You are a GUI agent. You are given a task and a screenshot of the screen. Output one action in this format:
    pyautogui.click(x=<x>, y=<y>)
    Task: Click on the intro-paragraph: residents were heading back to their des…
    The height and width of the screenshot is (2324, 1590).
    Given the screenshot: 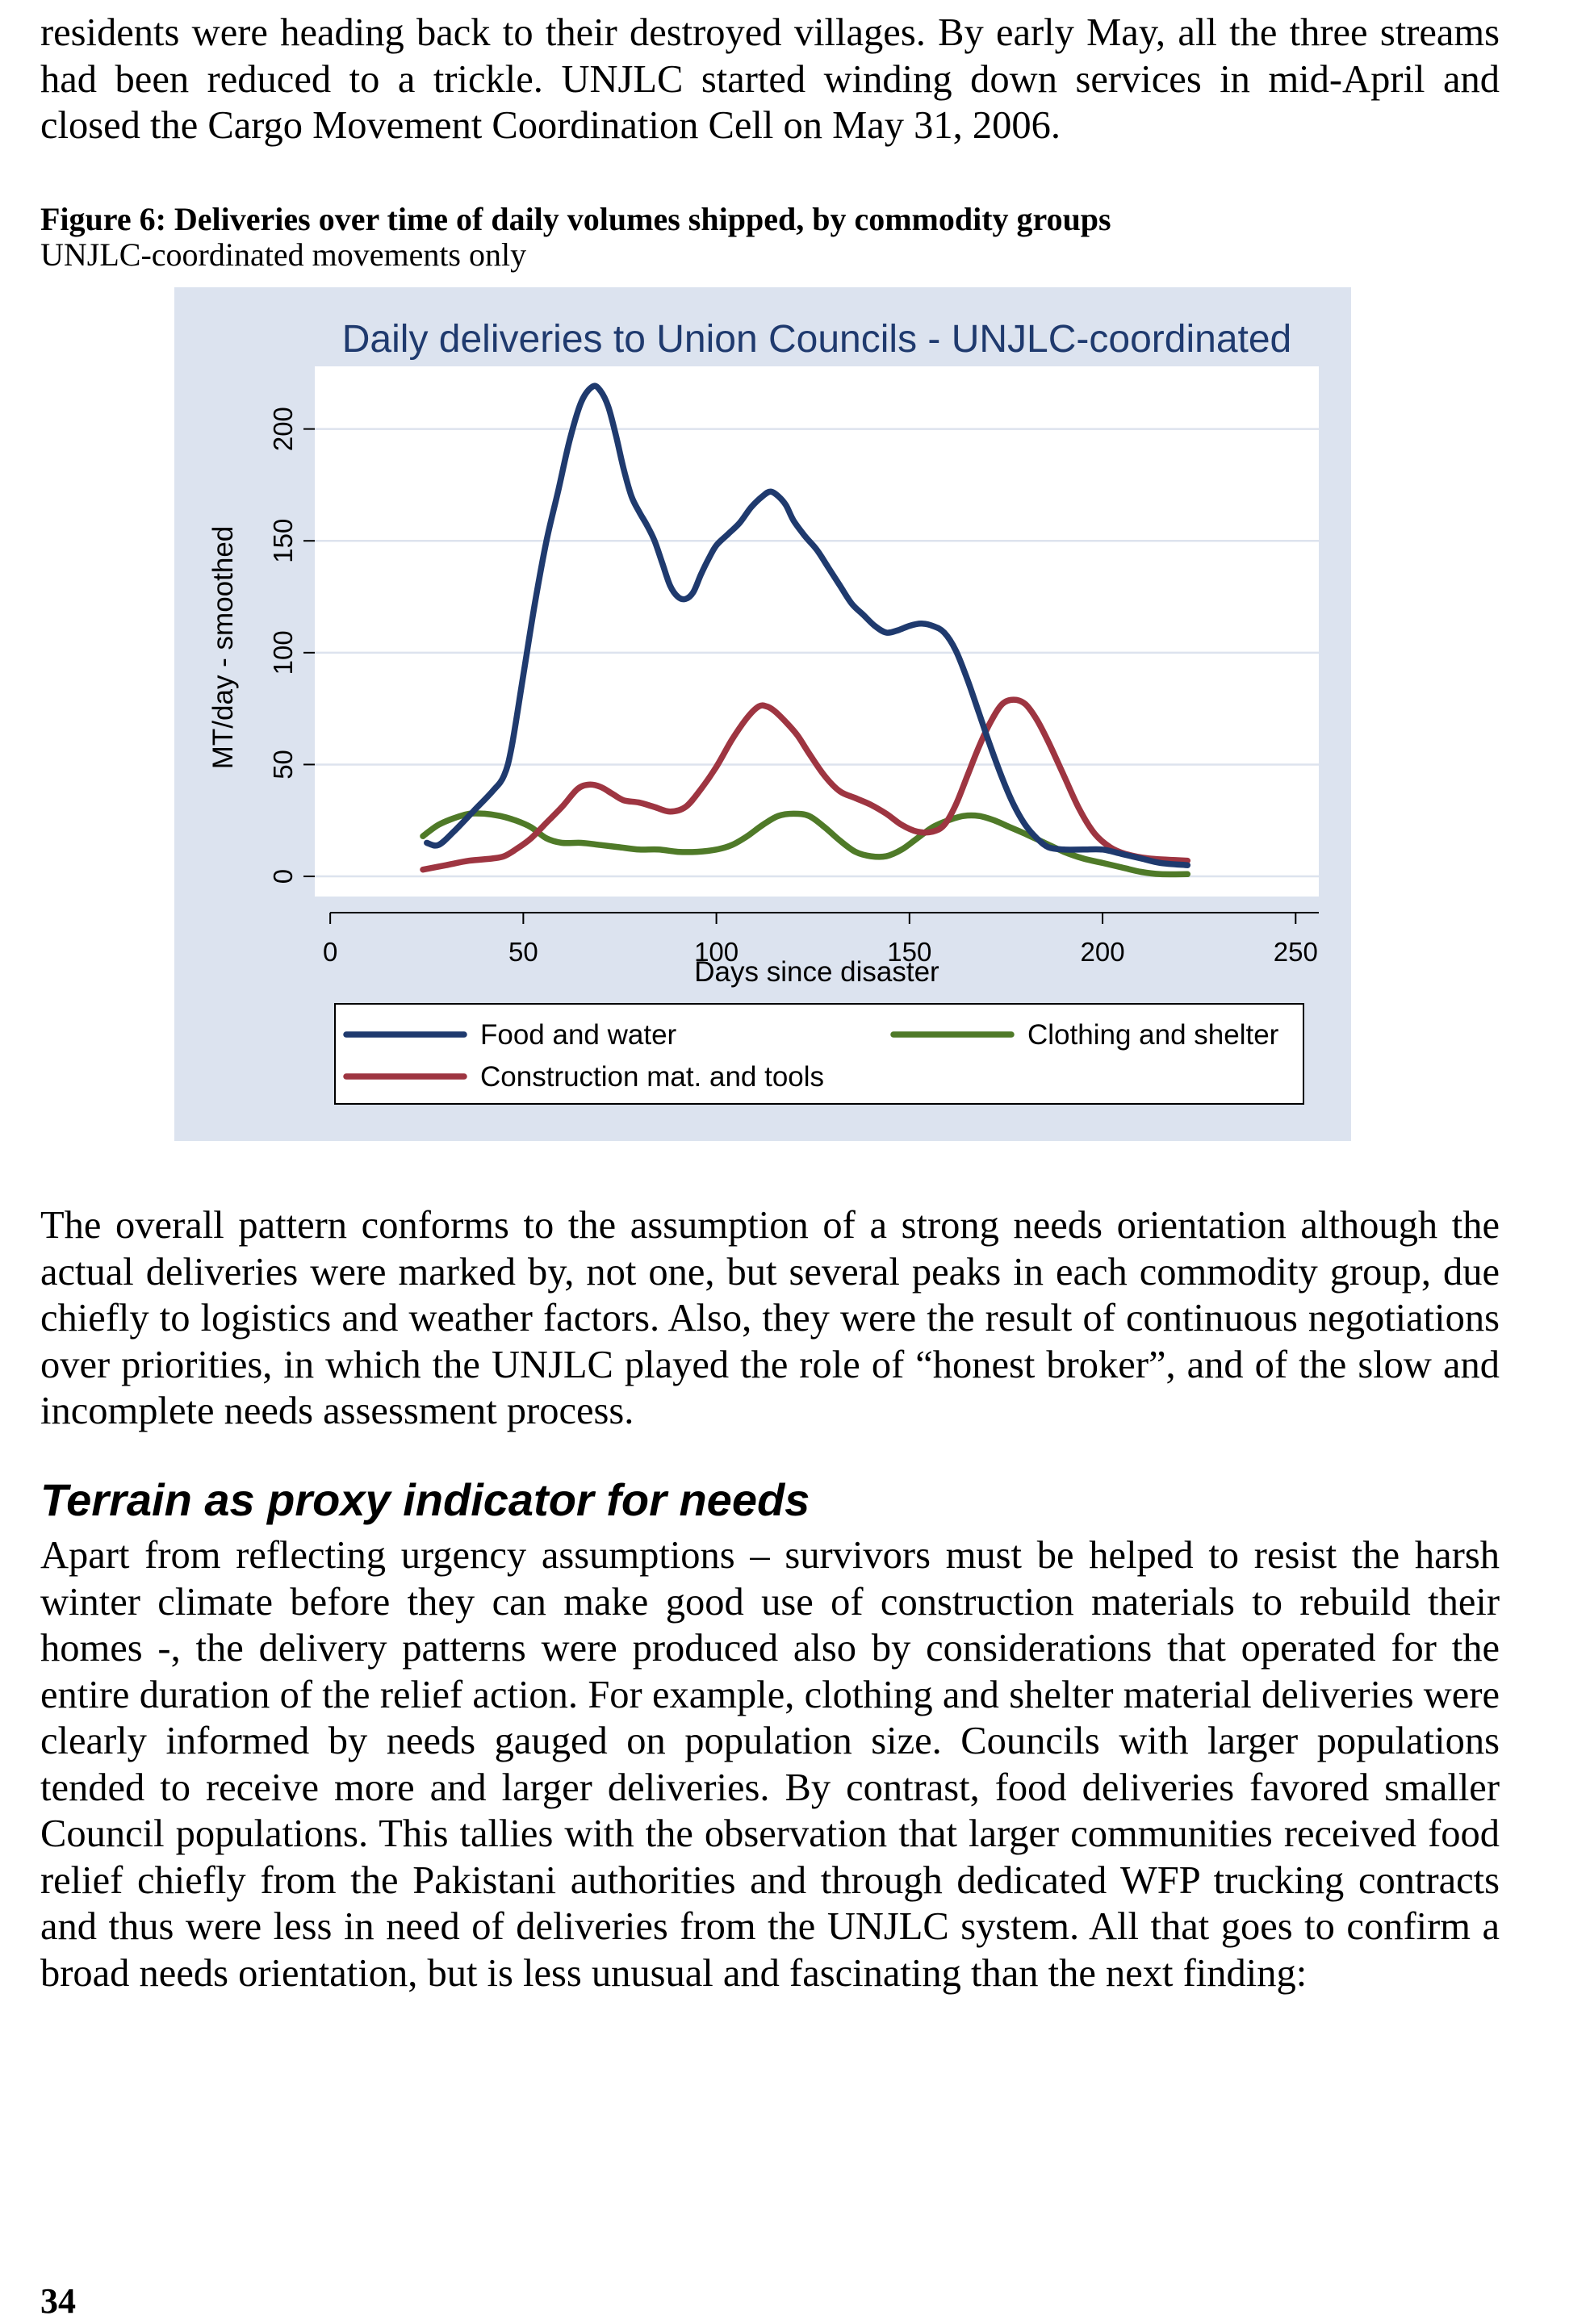 What is the action you would take?
    pyautogui.click(x=770, y=79)
    